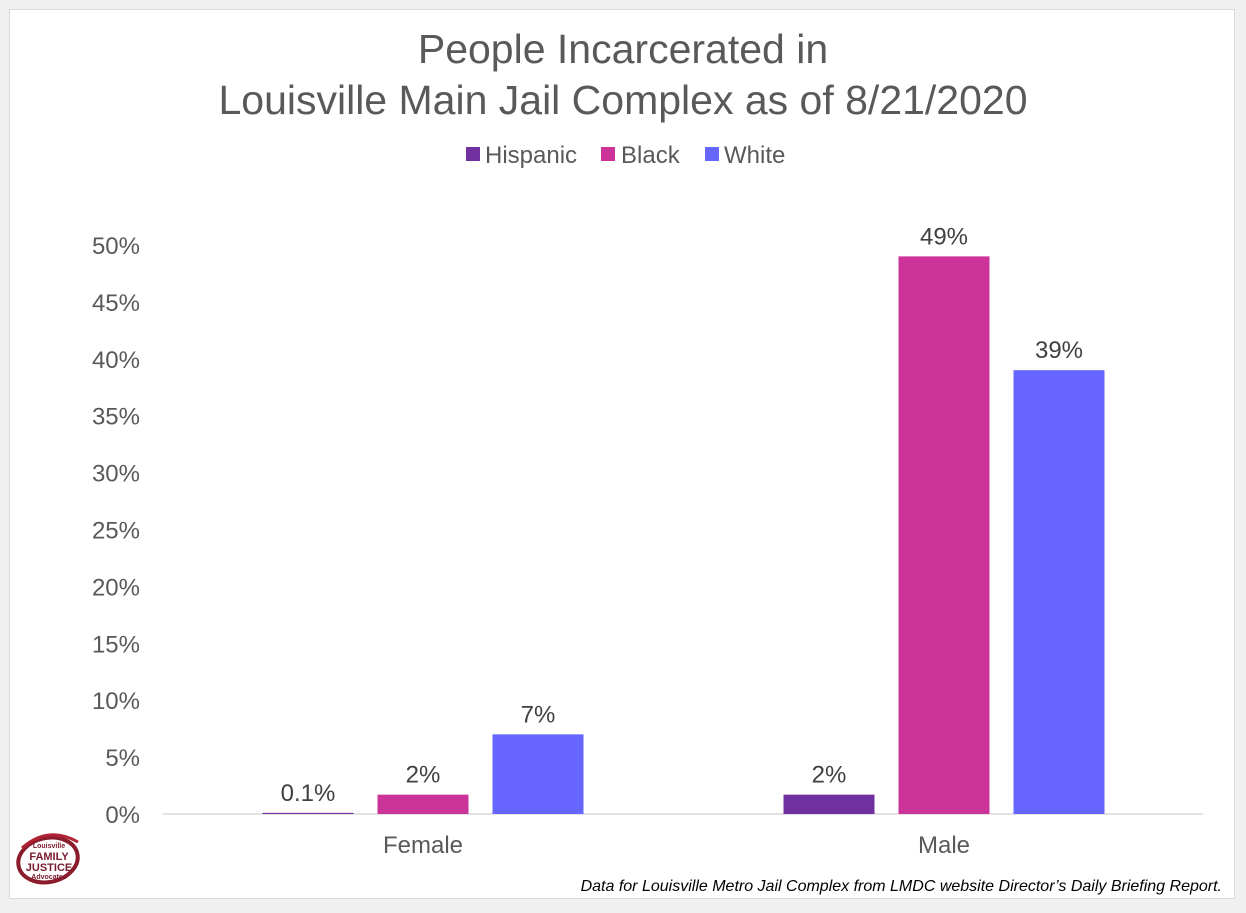  What do you see at coordinates (829, 804) in the screenshot?
I see `bar-male-hispanic` at bounding box center [829, 804].